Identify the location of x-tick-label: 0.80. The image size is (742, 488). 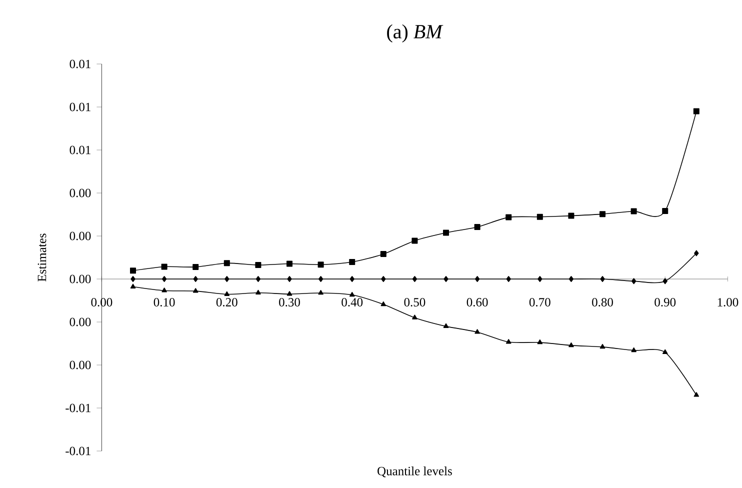
(602, 302).